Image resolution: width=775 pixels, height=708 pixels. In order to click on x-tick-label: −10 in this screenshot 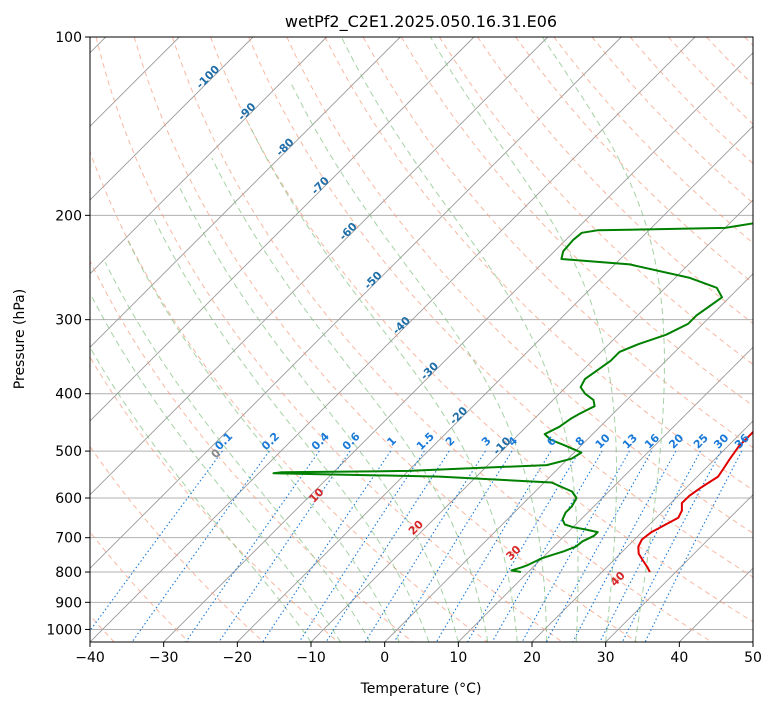, I will do `click(311, 658)`.